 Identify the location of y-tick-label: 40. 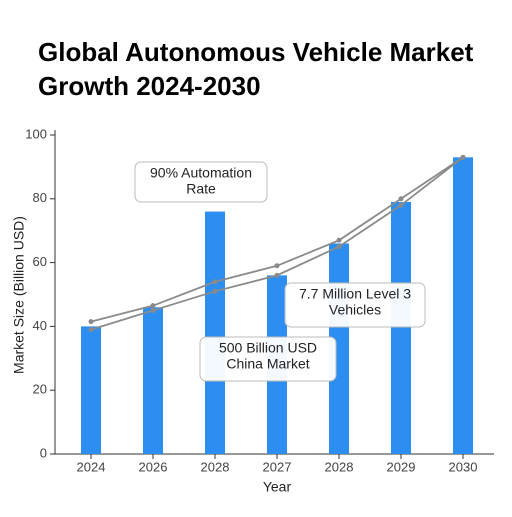
(40, 325).